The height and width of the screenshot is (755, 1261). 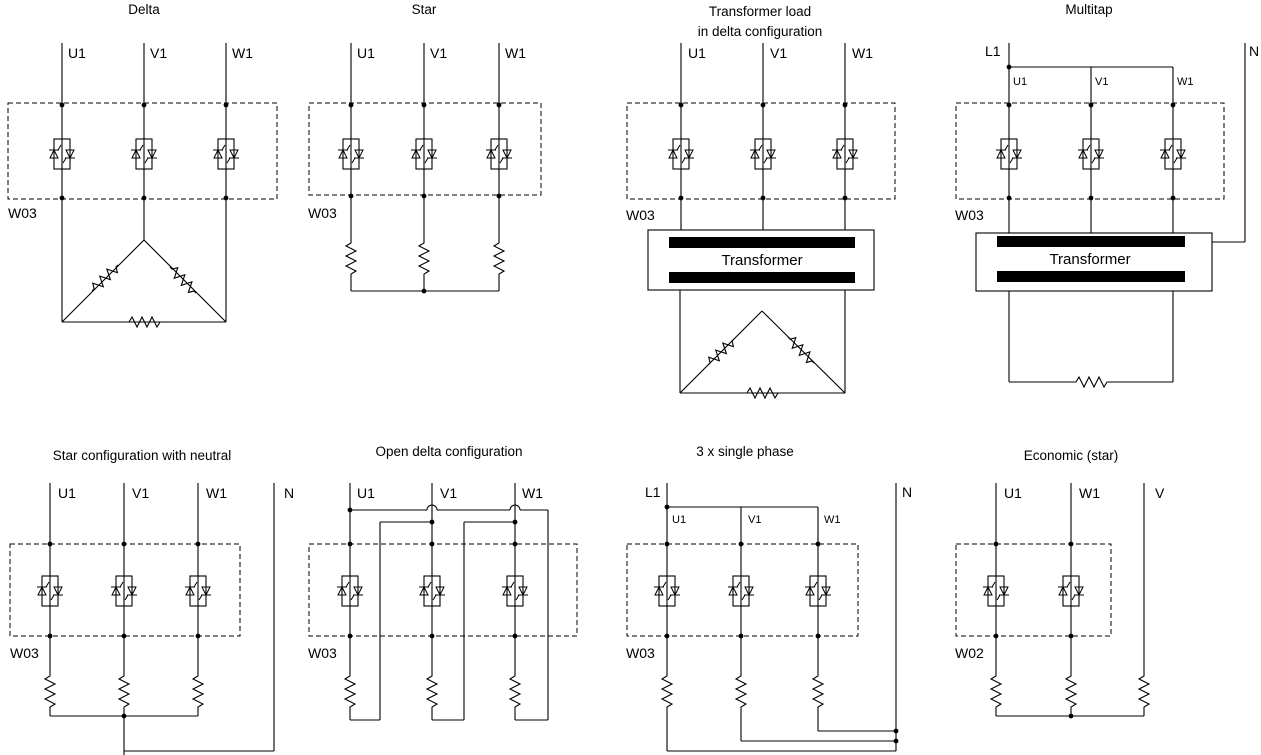 I want to click on diagram-title-line2: in delta configuration, so click(x=760, y=31).